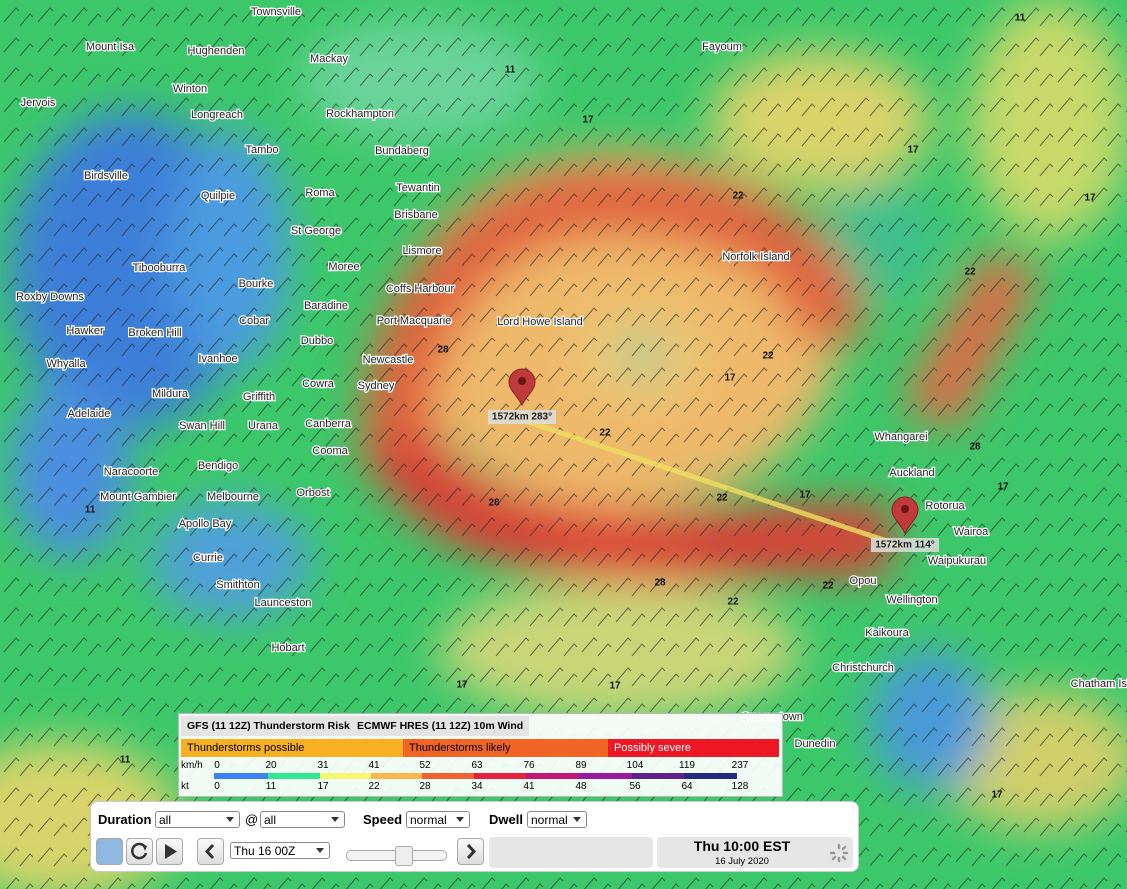  I want to click on place-label: Cobar, so click(254, 321).